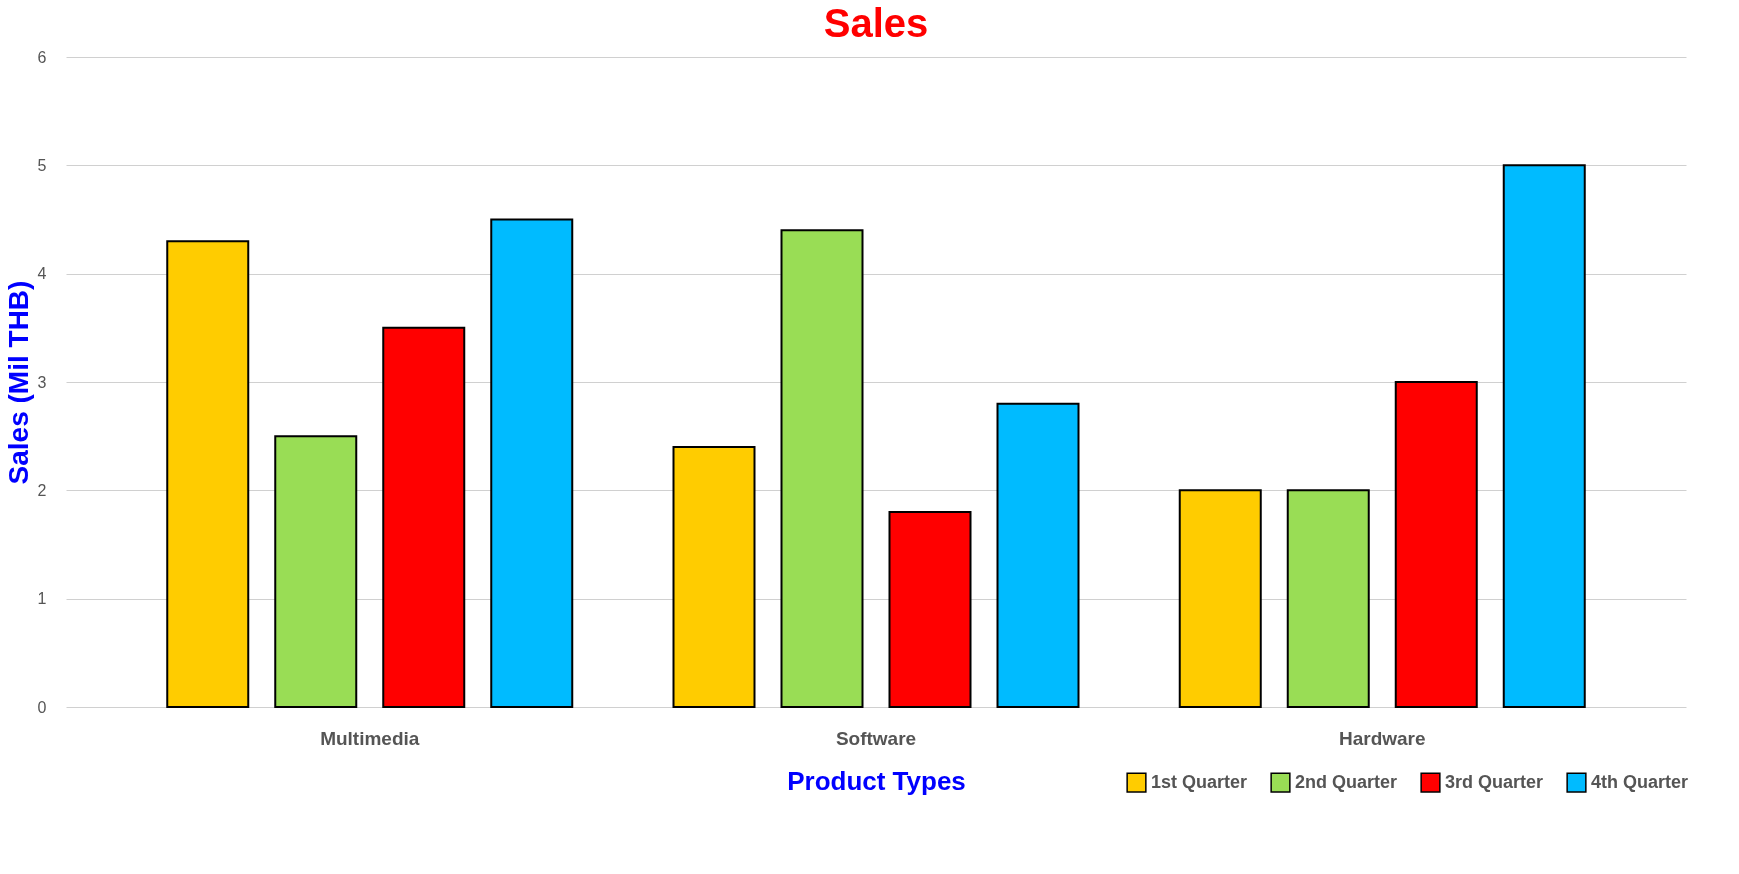  I want to click on x-tick-label: Software, so click(876, 738).